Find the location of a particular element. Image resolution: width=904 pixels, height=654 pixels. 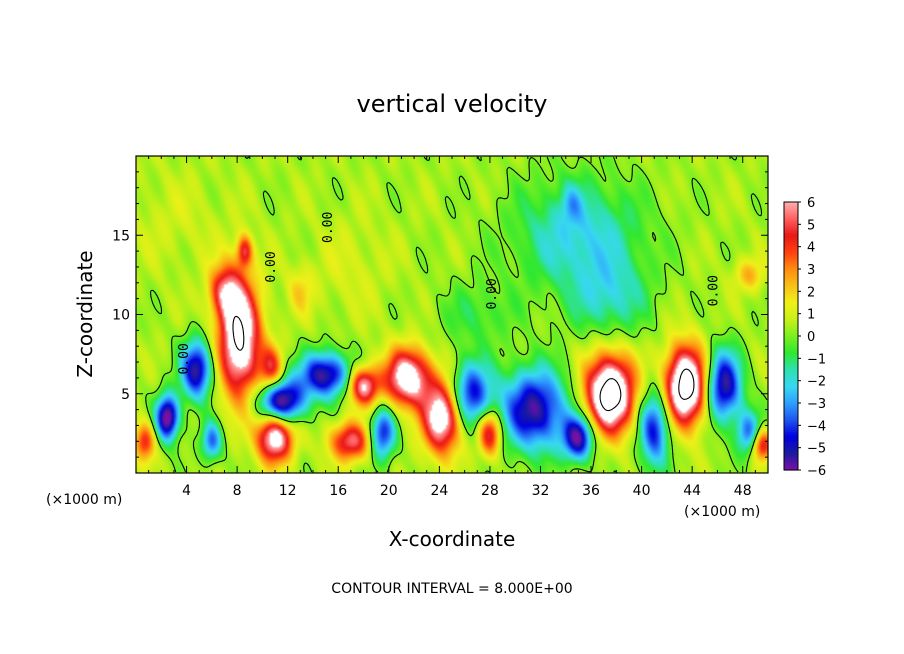

x-tick-label: 24 is located at coordinates (439, 491).